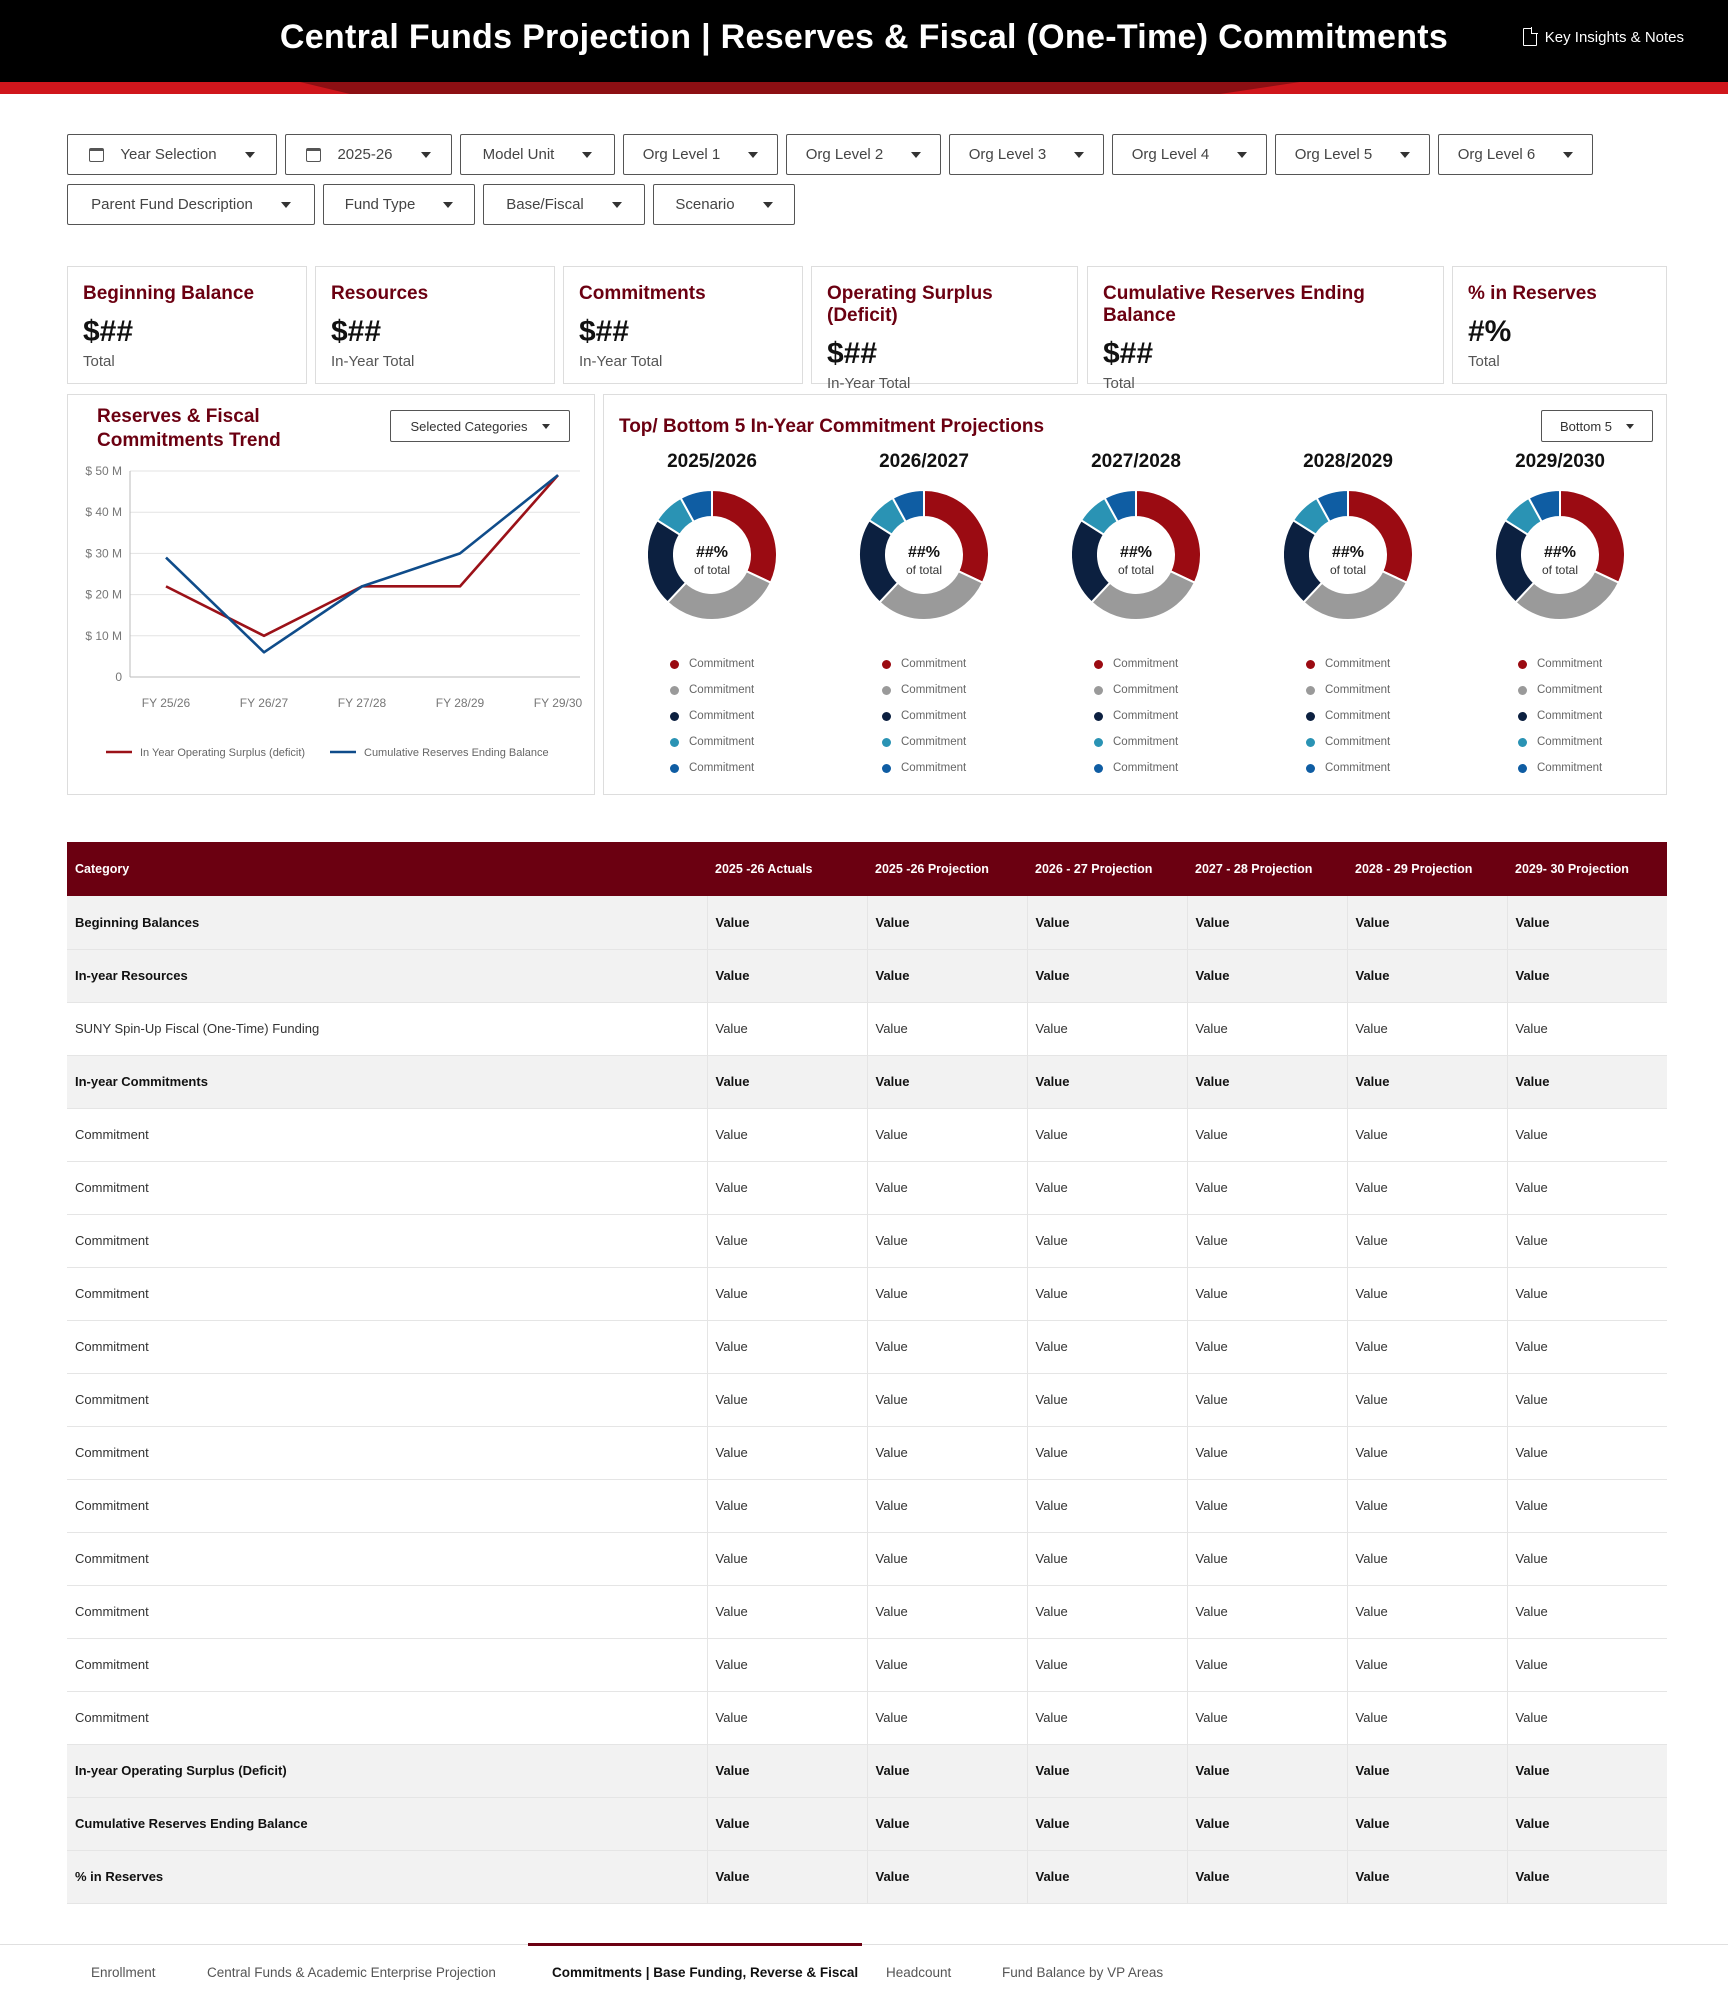 Image resolution: width=1728 pixels, height=1990 pixels. I want to click on donut-year-label: 2027/2028, so click(1136, 461).